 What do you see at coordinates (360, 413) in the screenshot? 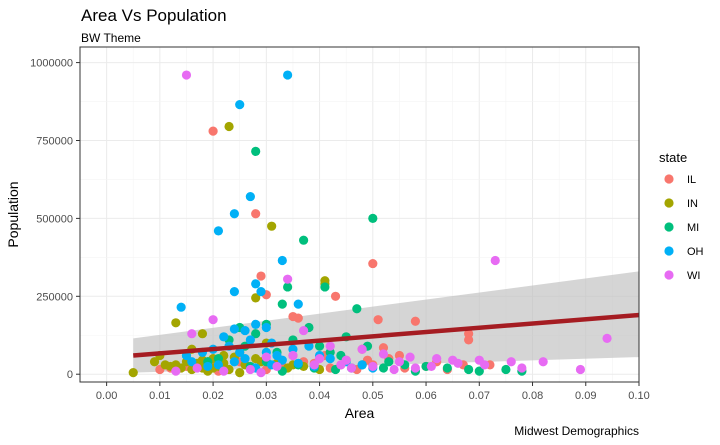
I see `x-axis-title: Area` at bounding box center [360, 413].